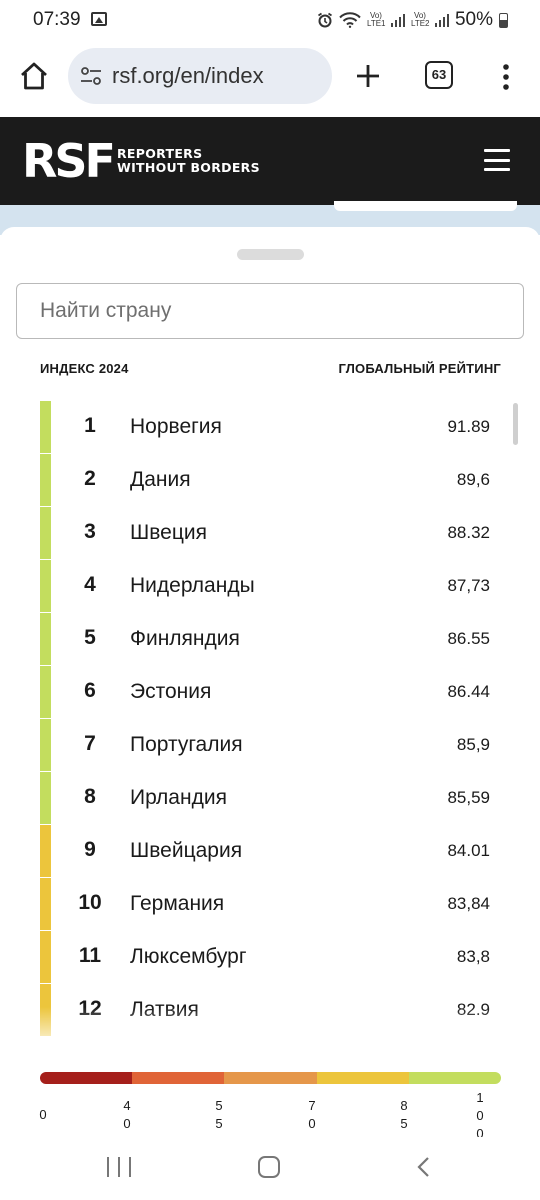 This screenshot has height=1200, width=540. I want to click on country-name: Финляндия, so click(185, 638).